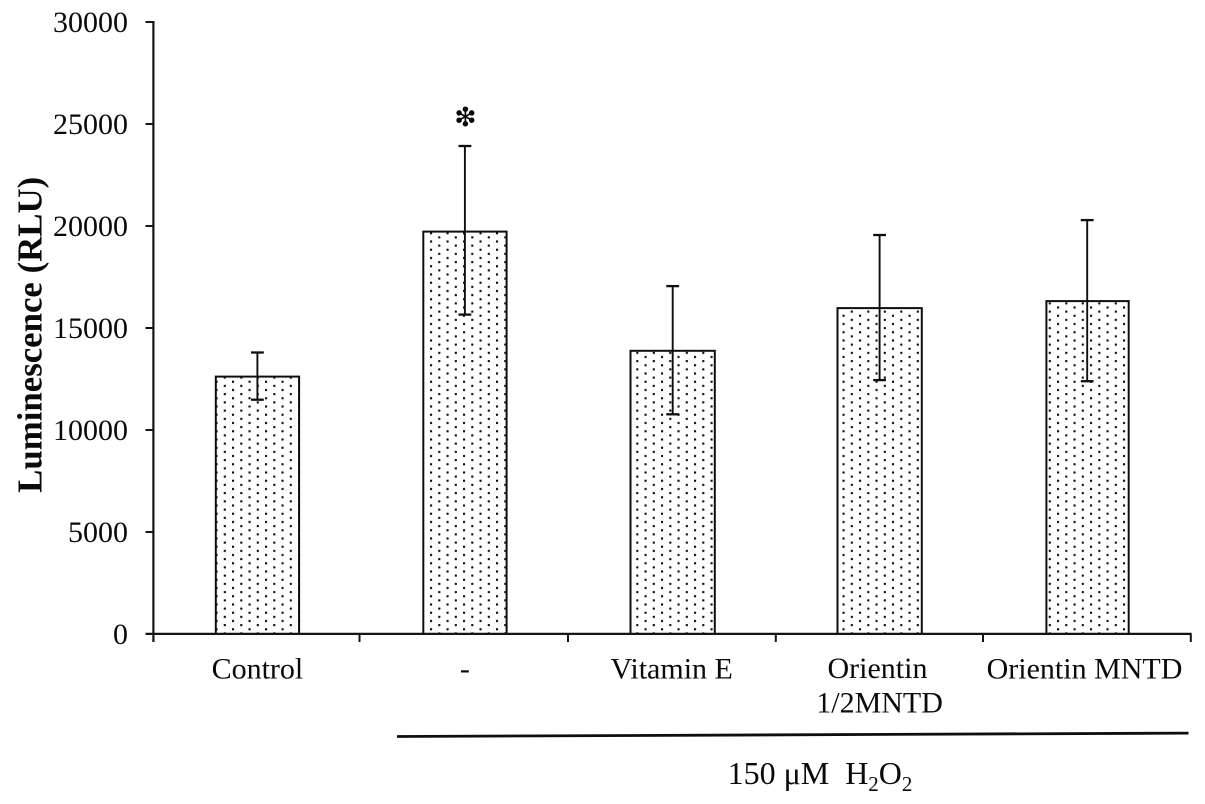  What do you see at coordinates (90, 430) in the screenshot?
I see `svg-text: 10000` at bounding box center [90, 430].